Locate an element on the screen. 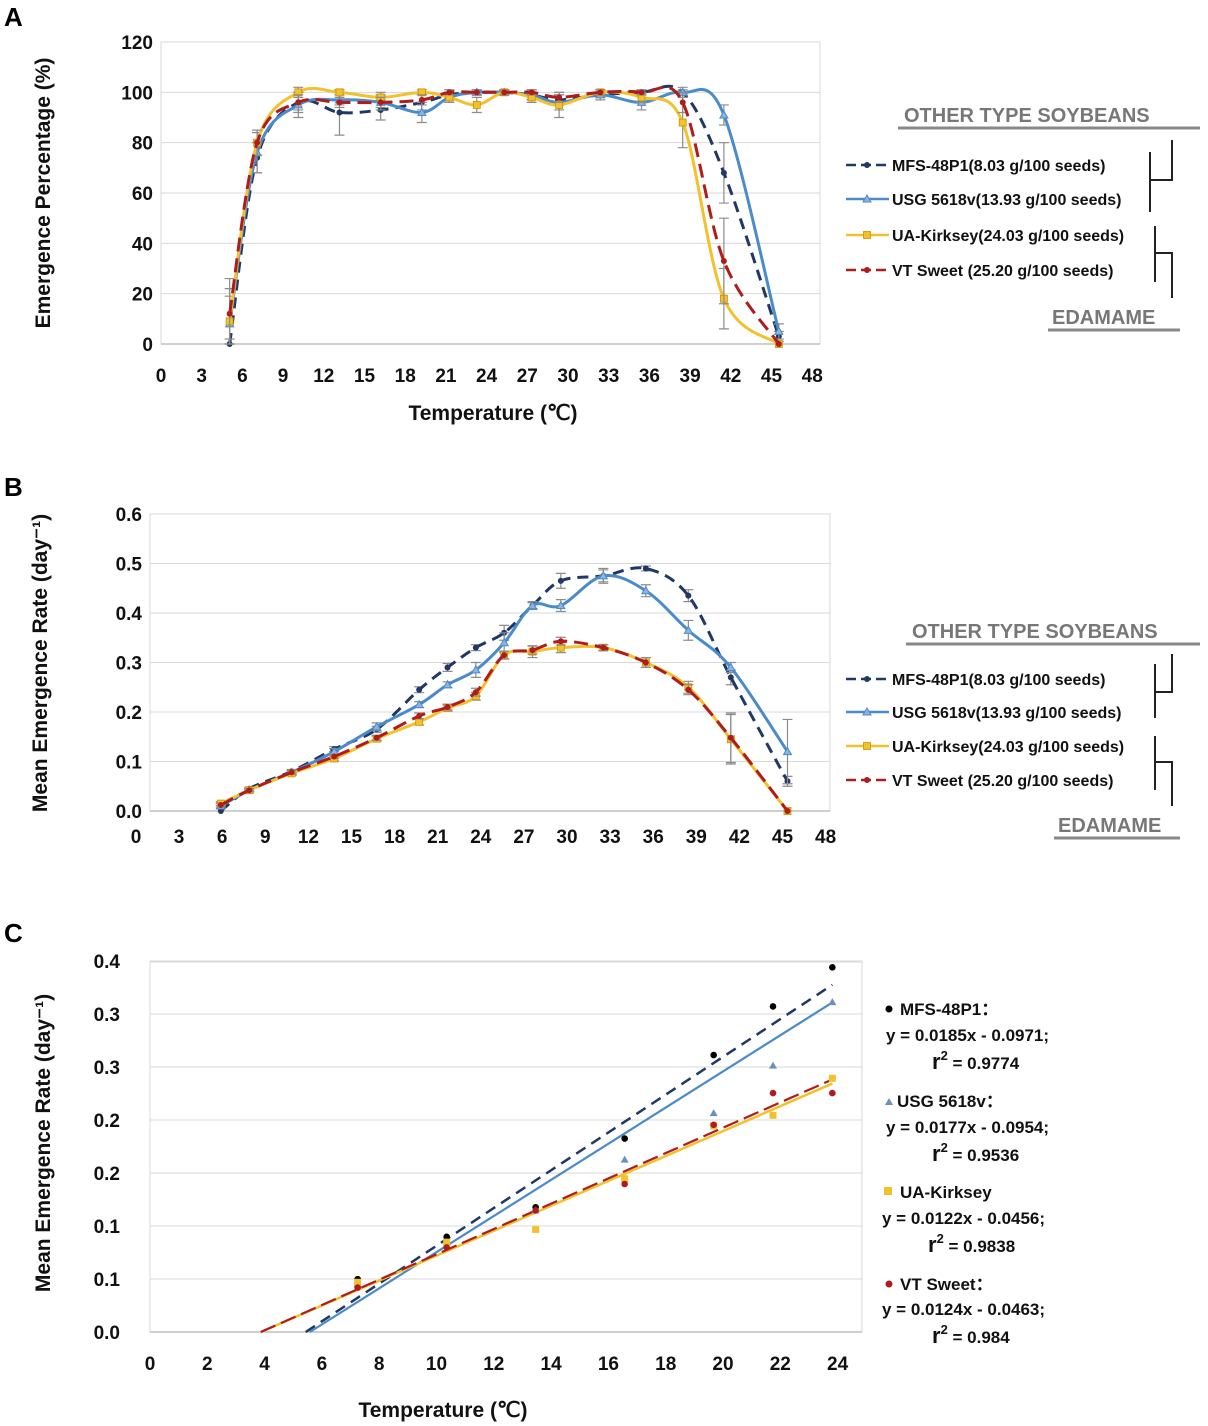  series-line-mfs is located at coordinates (504, 214).